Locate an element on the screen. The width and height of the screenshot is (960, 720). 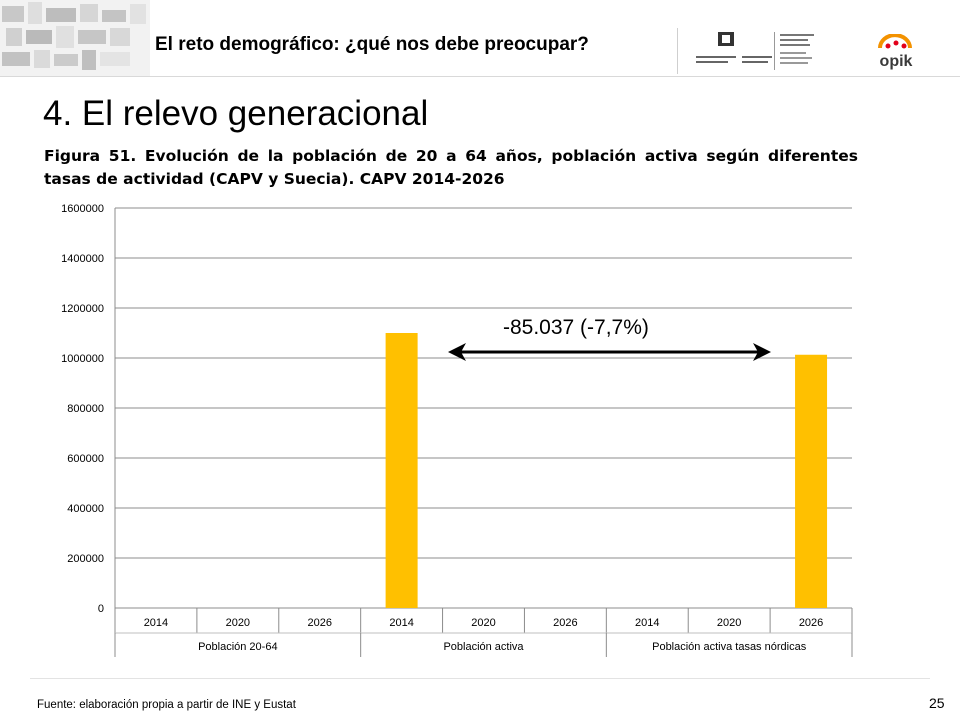
y-tick-label: 0 is located at coordinates (101, 609).